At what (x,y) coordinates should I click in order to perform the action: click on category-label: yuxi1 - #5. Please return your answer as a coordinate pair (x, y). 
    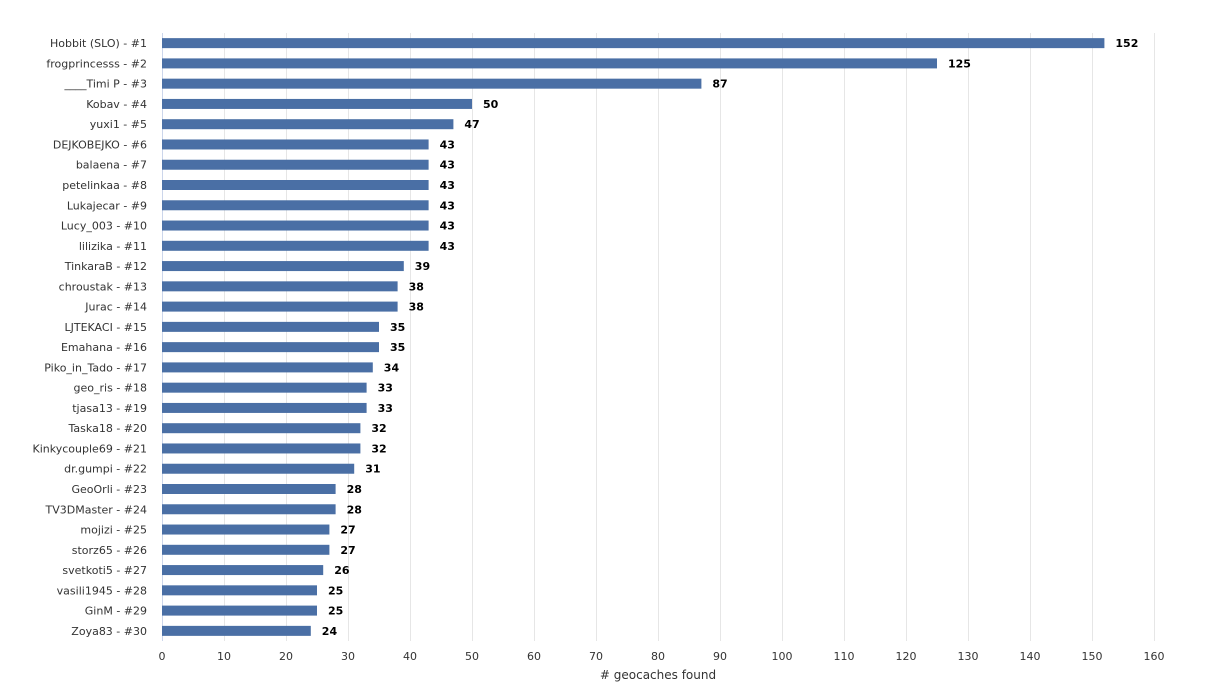
    Looking at the image, I should click on (118, 124).